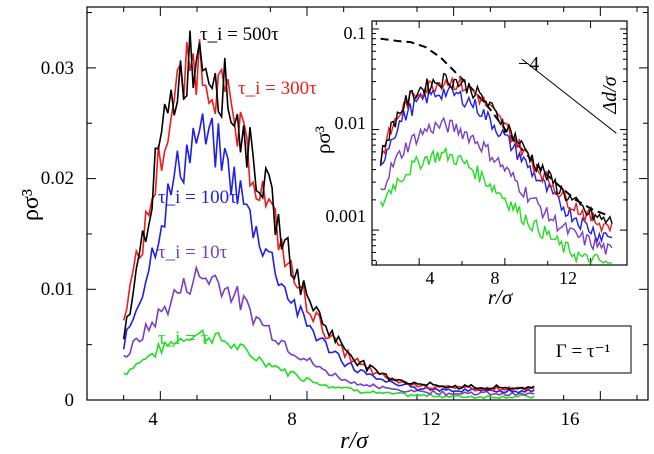 The height and width of the screenshot is (454, 654). What do you see at coordinates (57, 68) in the screenshot?
I see `main-ytick-label-0.03: 0.03` at bounding box center [57, 68].